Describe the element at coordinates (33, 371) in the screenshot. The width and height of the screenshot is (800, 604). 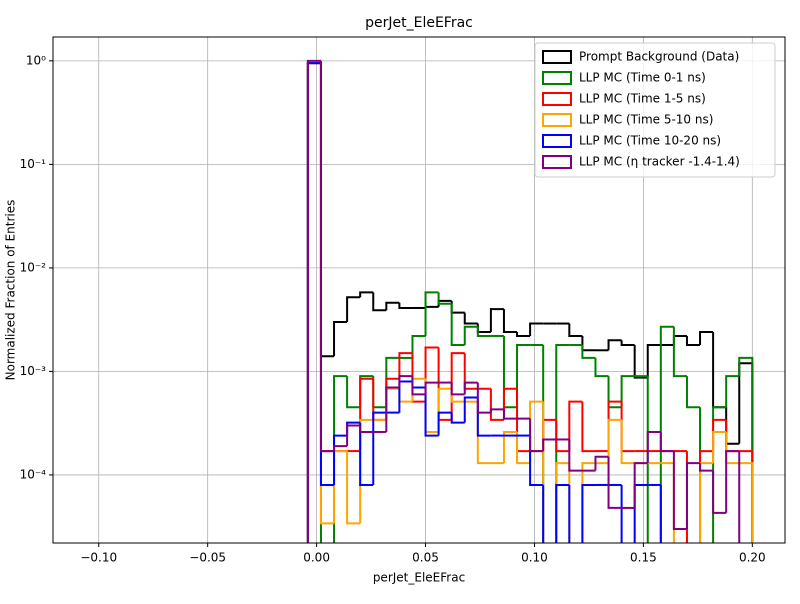
I see `y-tick-label: 10⁻³` at that location.